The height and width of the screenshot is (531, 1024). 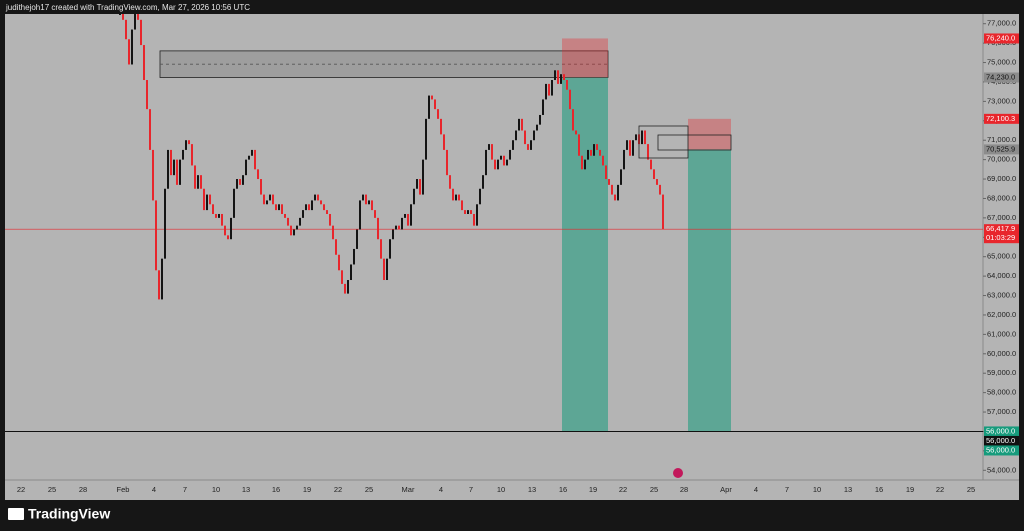 I want to click on stop-zone, so click(x=585, y=58).